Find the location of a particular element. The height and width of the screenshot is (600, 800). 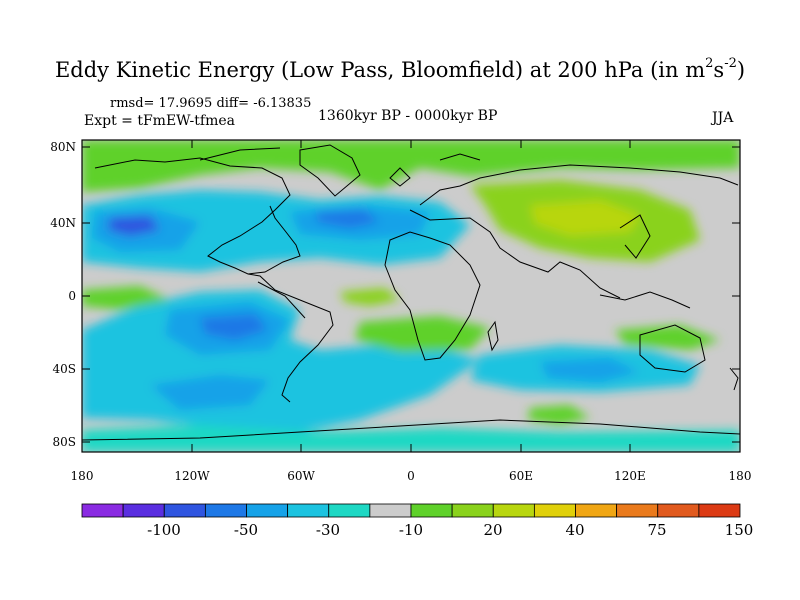

colorbar is located at coordinates (411, 510).